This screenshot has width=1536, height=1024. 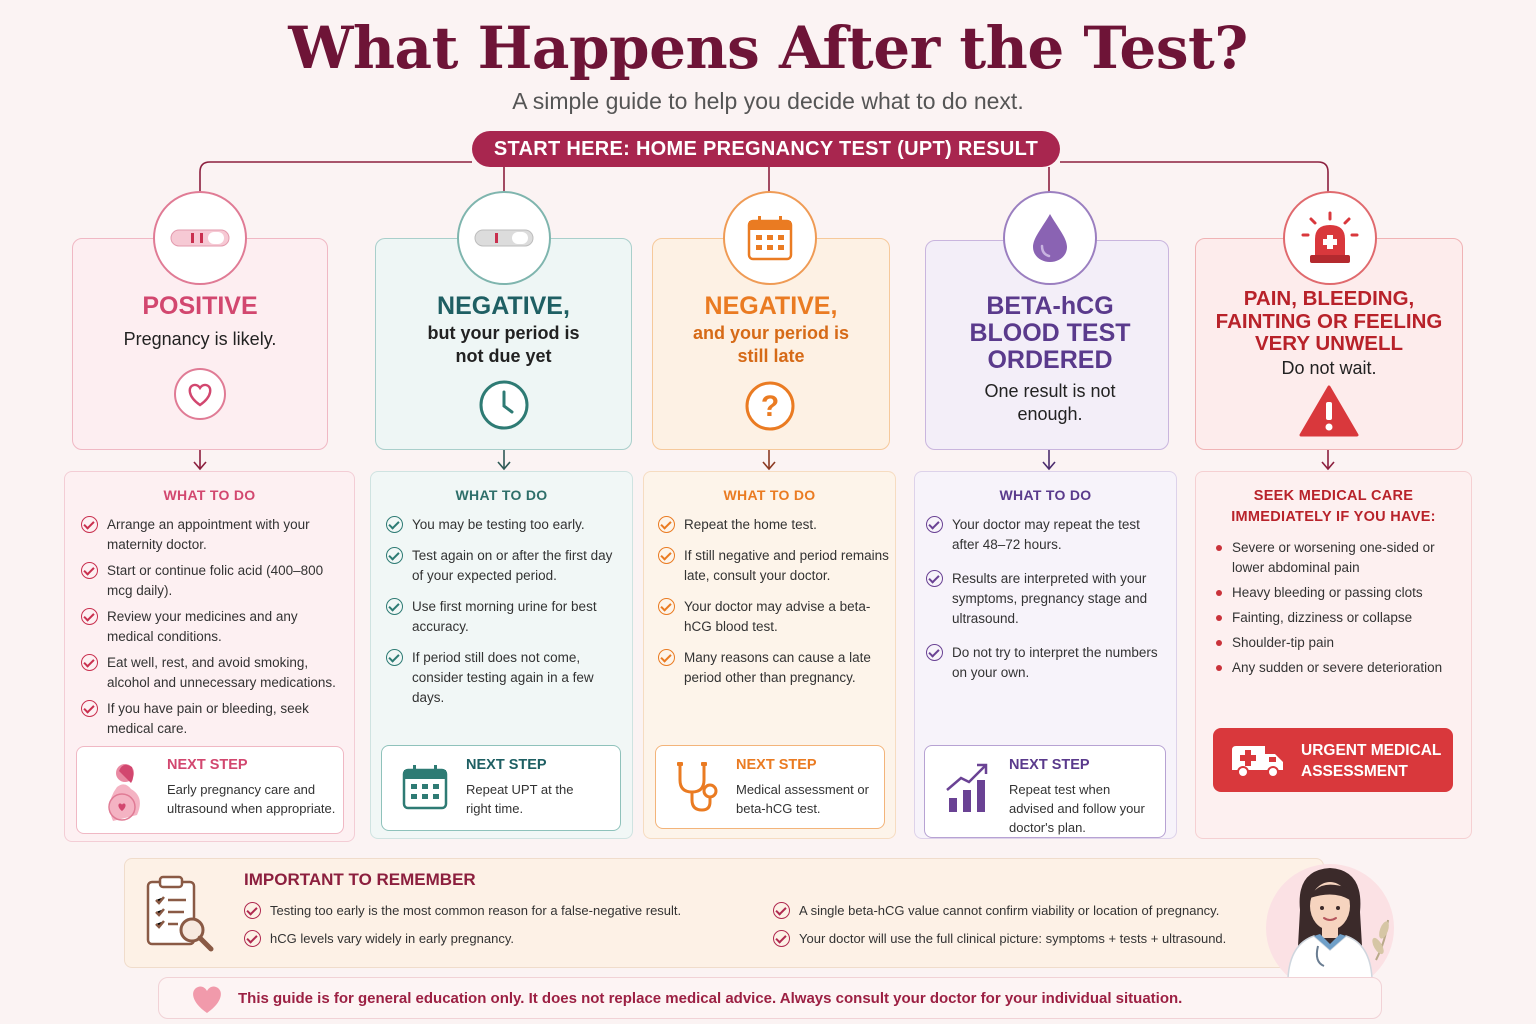 What do you see at coordinates (209, 495) in the screenshot?
I see `positive-todo-title: WHAT TO DO` at bounding box center [209, 495].